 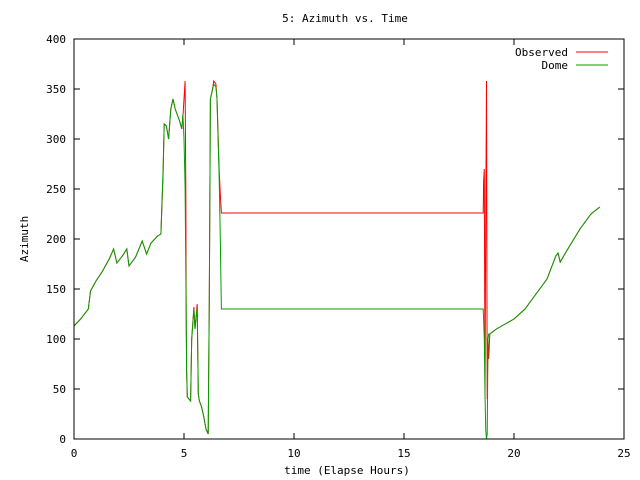 I want to click on chart-title: 5: Azimuth vs. Time, so click(x=345, y=18).